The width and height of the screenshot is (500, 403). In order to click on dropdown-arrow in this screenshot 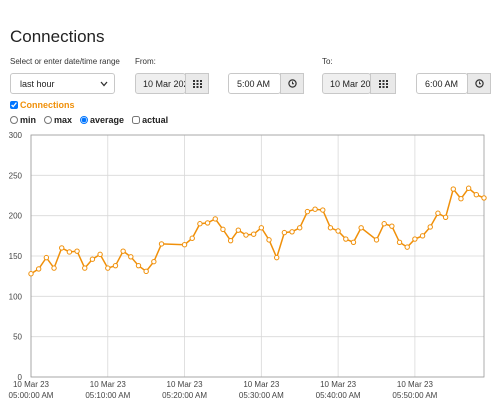, I will do `click(104, 83)`.